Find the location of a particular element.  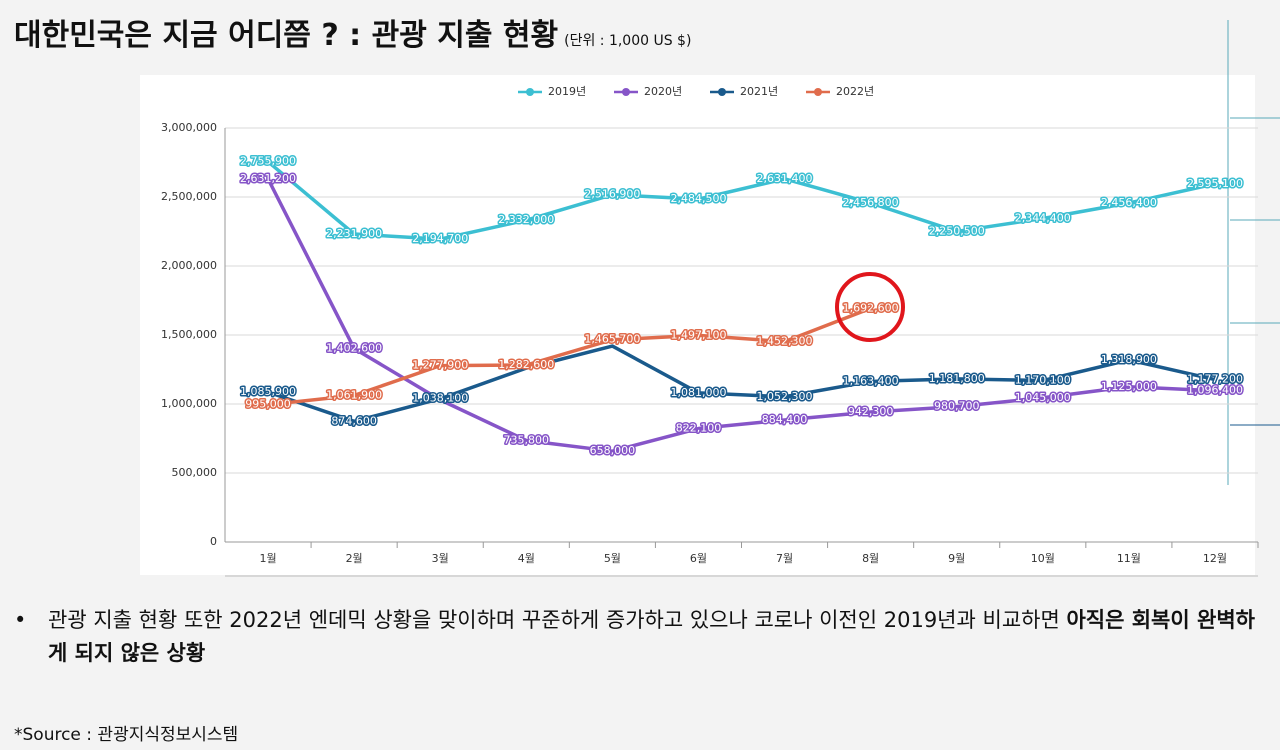

data-label: 1,085,900 is located at coordinates (268, 391).